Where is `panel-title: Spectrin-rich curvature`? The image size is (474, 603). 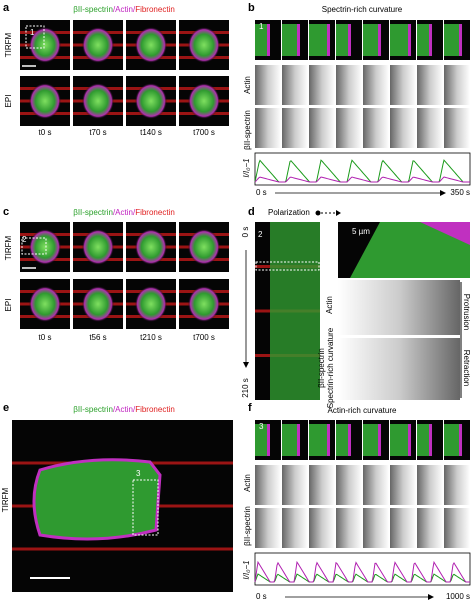 panel-title: Spectrin-rich curvature is located at coordinates (362, 9).